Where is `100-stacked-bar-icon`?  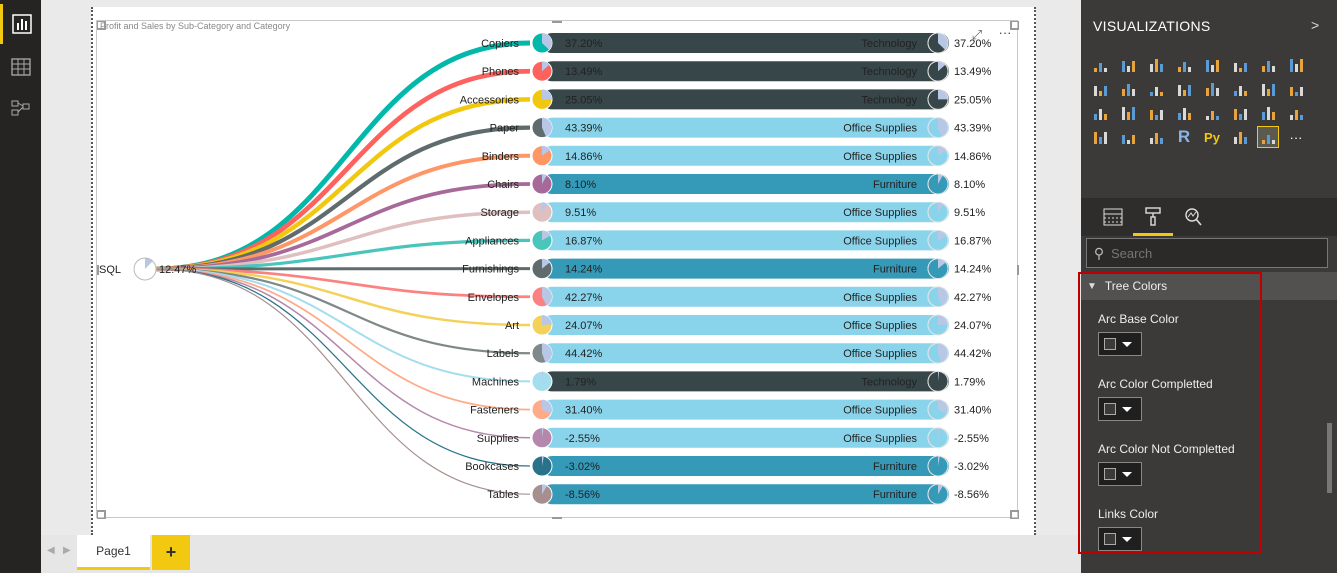 100-stacked-bar-icon is located at coordinates (1212, 65).